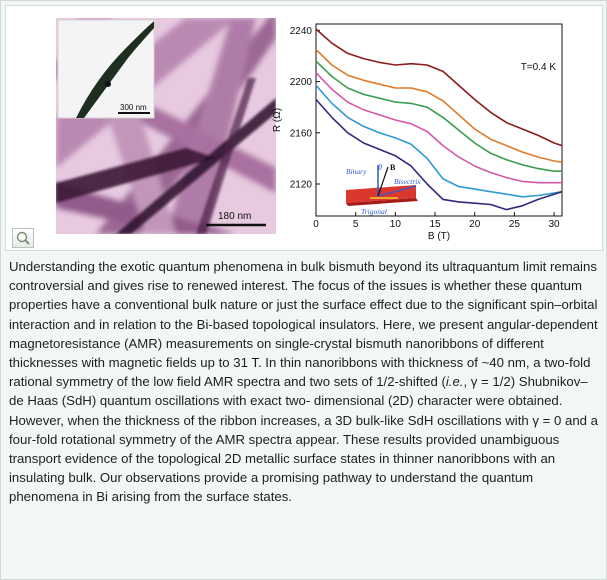  Describe the element at coordinates (454, 382) in the screenshot. I see `abstract-ie: i.e.` at that location.